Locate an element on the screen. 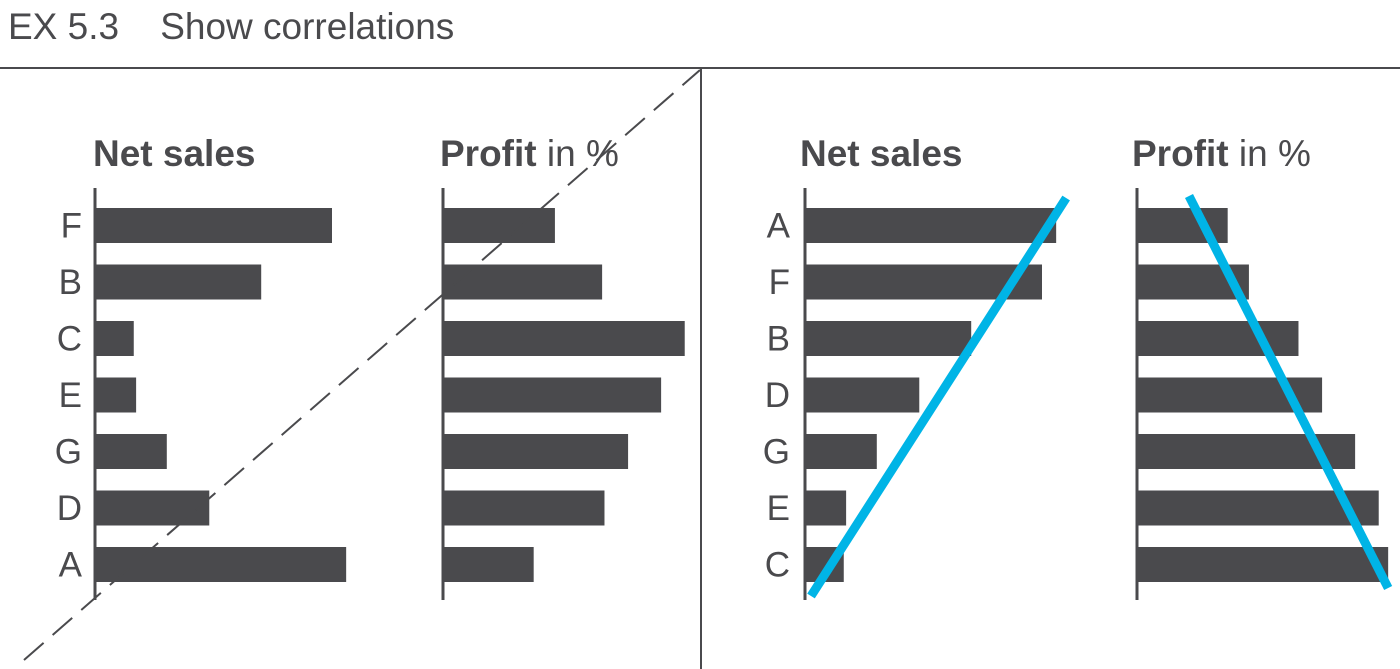 Image resolution: width=1400 pixels, height=669 pixels. profit-trend-line is located at coordinates (1288, 392).